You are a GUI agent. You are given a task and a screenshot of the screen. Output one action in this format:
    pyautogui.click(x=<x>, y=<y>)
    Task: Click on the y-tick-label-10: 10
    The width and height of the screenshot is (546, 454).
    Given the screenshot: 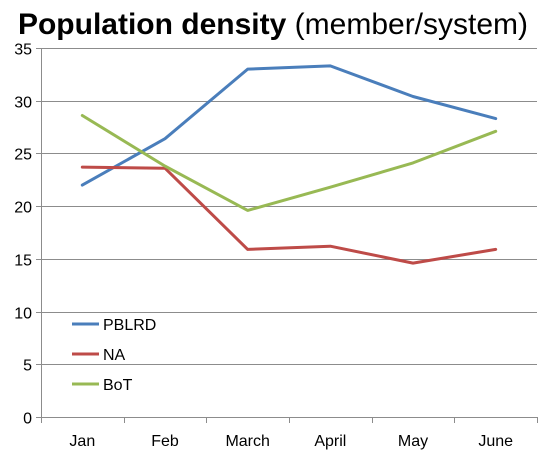 What is the action you would take?
    pyautogui.click(x=23, y=314)
    